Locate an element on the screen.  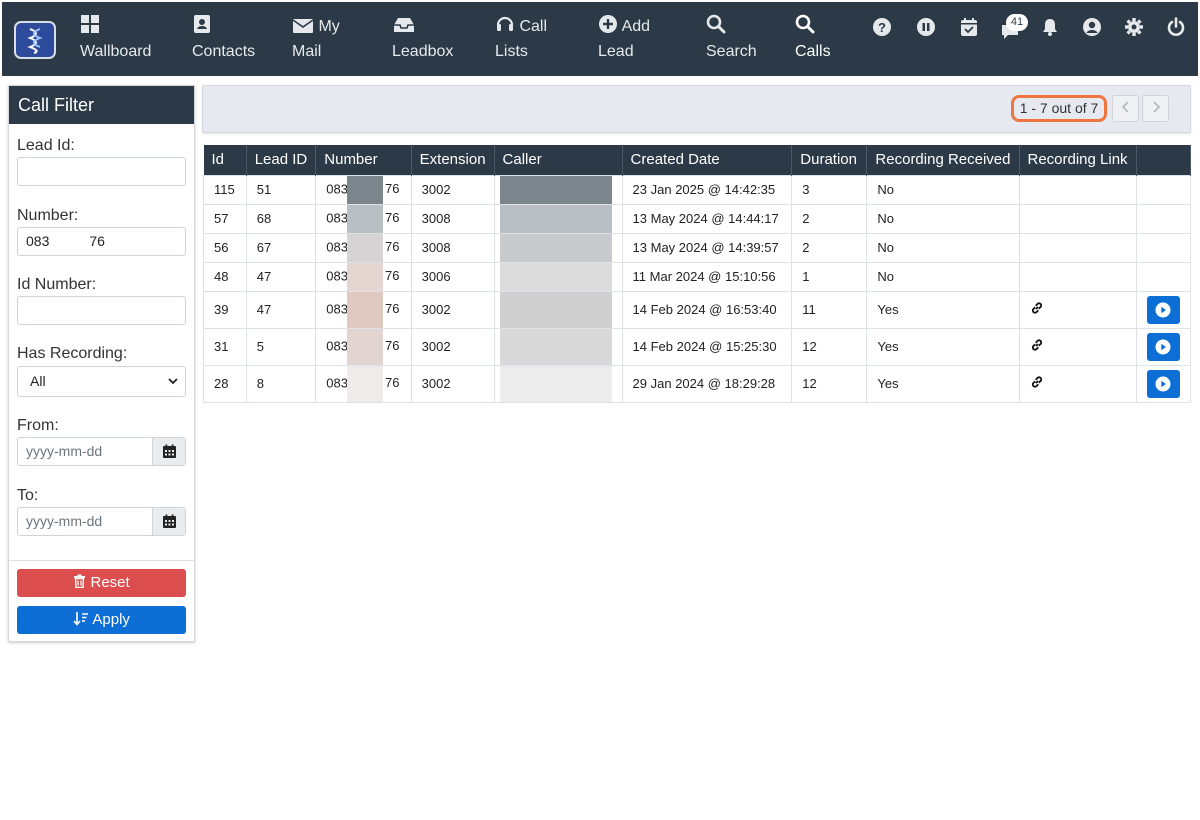
cell-id: 39 is located at coordinates (225, 309).